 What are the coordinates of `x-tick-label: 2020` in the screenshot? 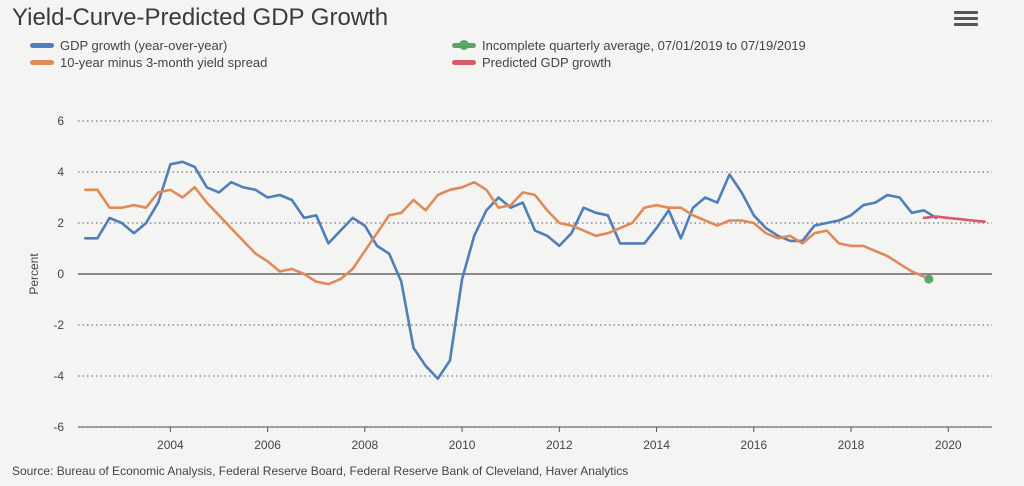 It's located at (948, 445).